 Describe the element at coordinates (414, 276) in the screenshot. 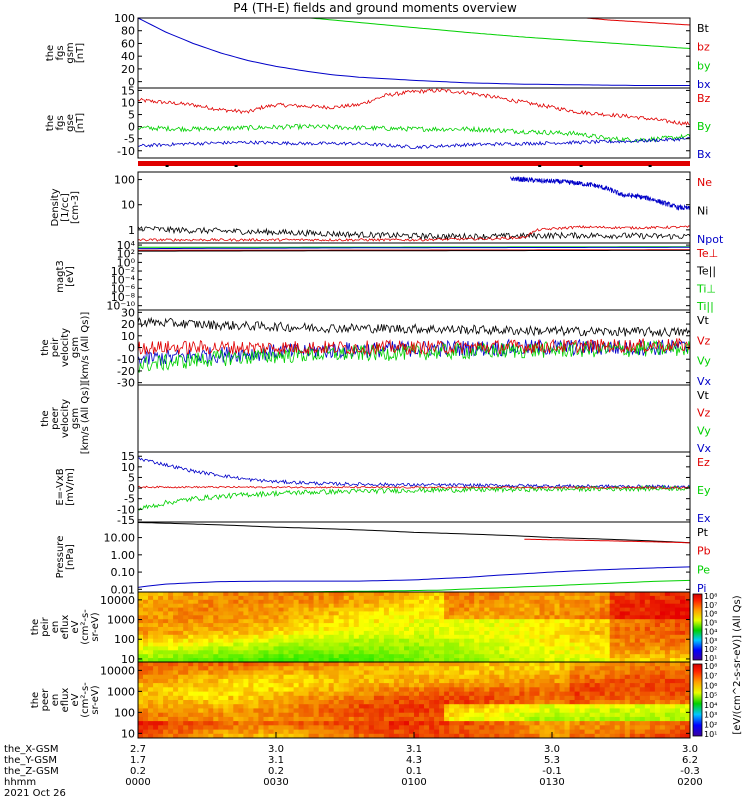

I see `panel-frame` at that location.